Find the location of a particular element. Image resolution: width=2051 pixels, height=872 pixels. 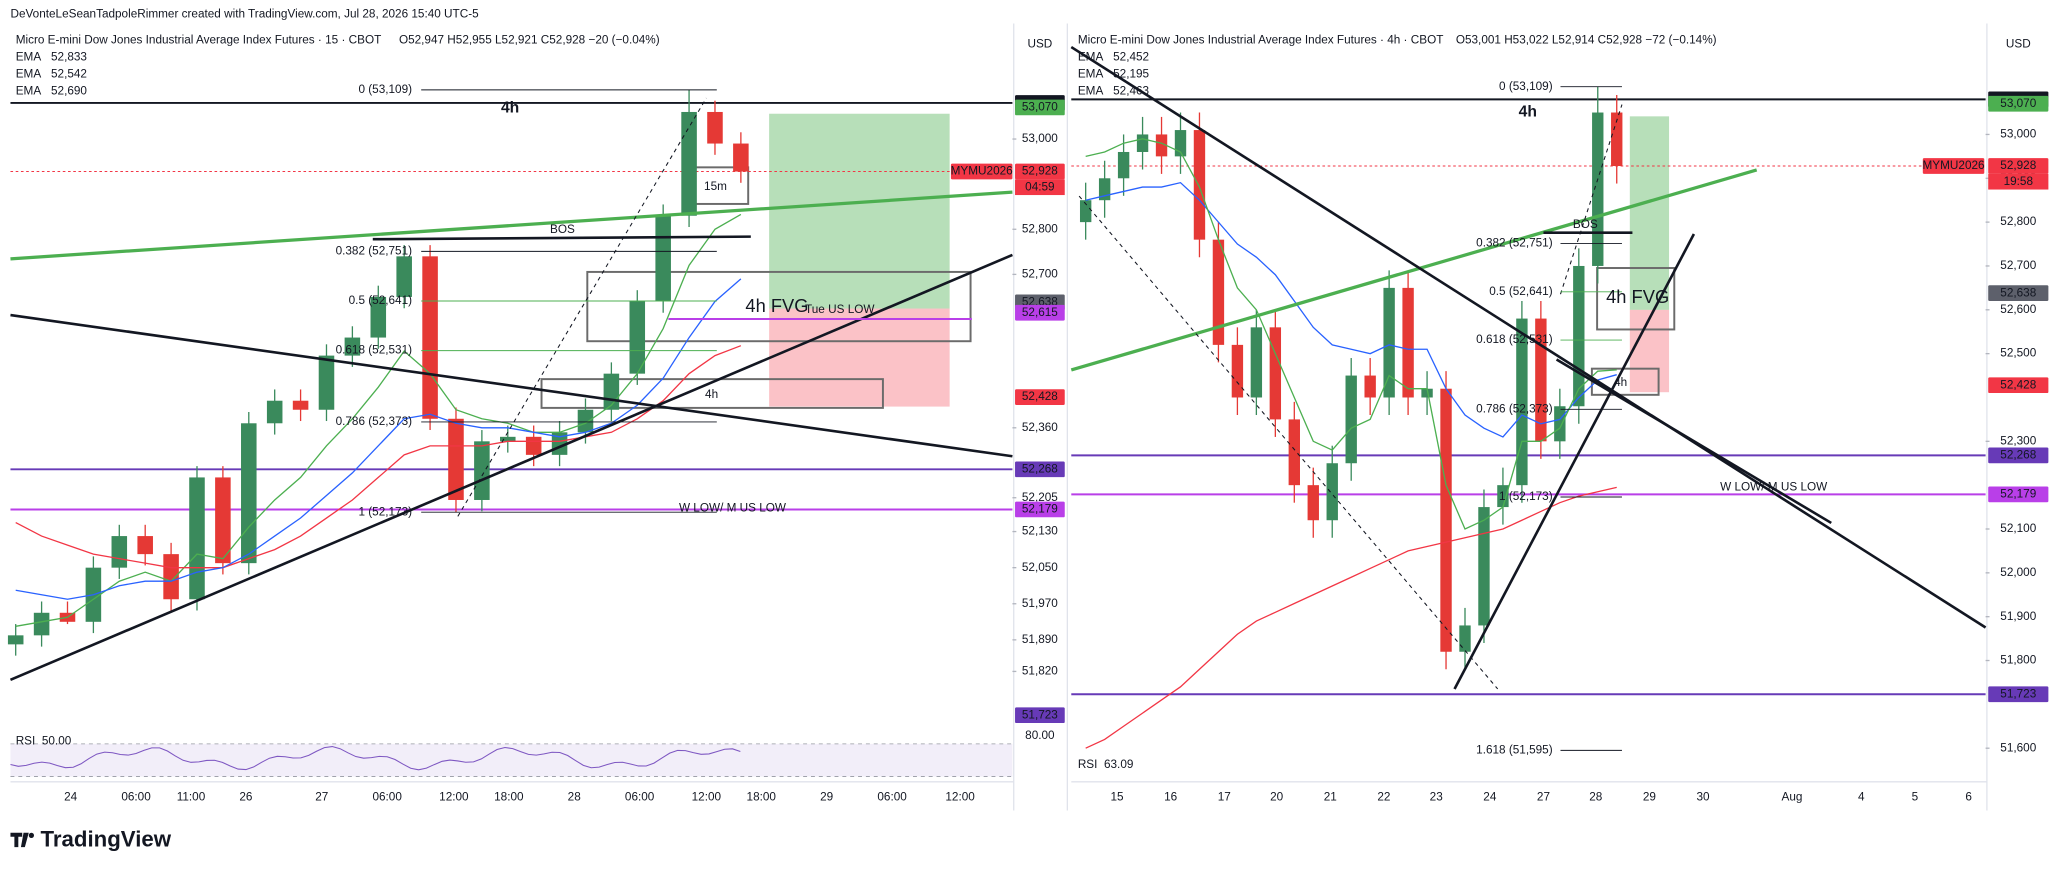

x-tick-label: 16 is located at coordinates (1171, 797).